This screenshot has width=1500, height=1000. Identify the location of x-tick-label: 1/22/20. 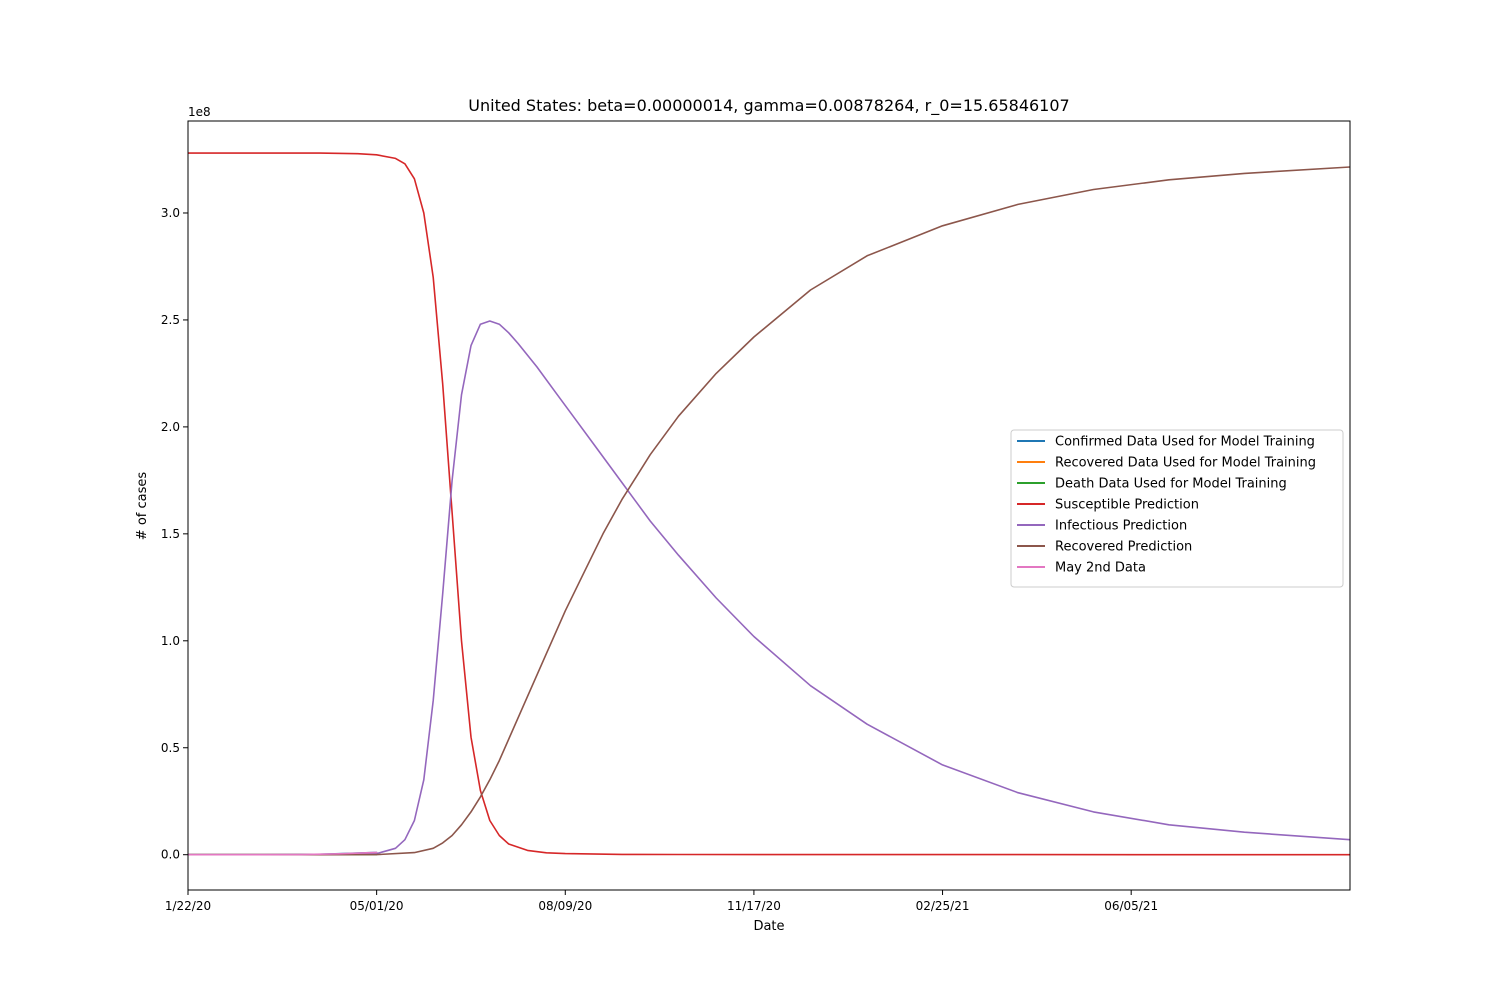
(188, 906).